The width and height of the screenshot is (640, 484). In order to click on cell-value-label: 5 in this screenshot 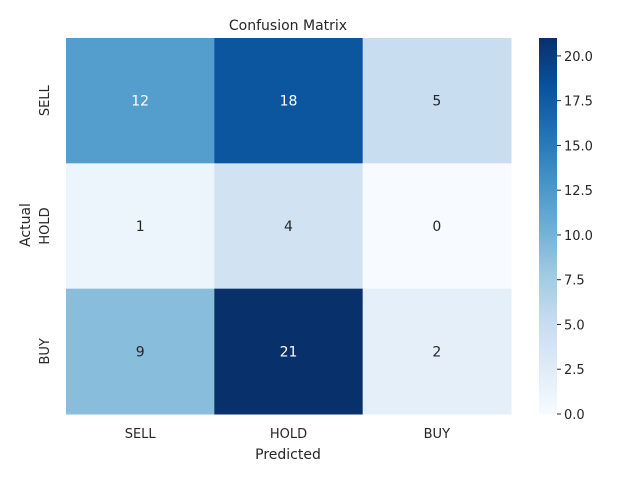, I will do `click(436, 102)`.